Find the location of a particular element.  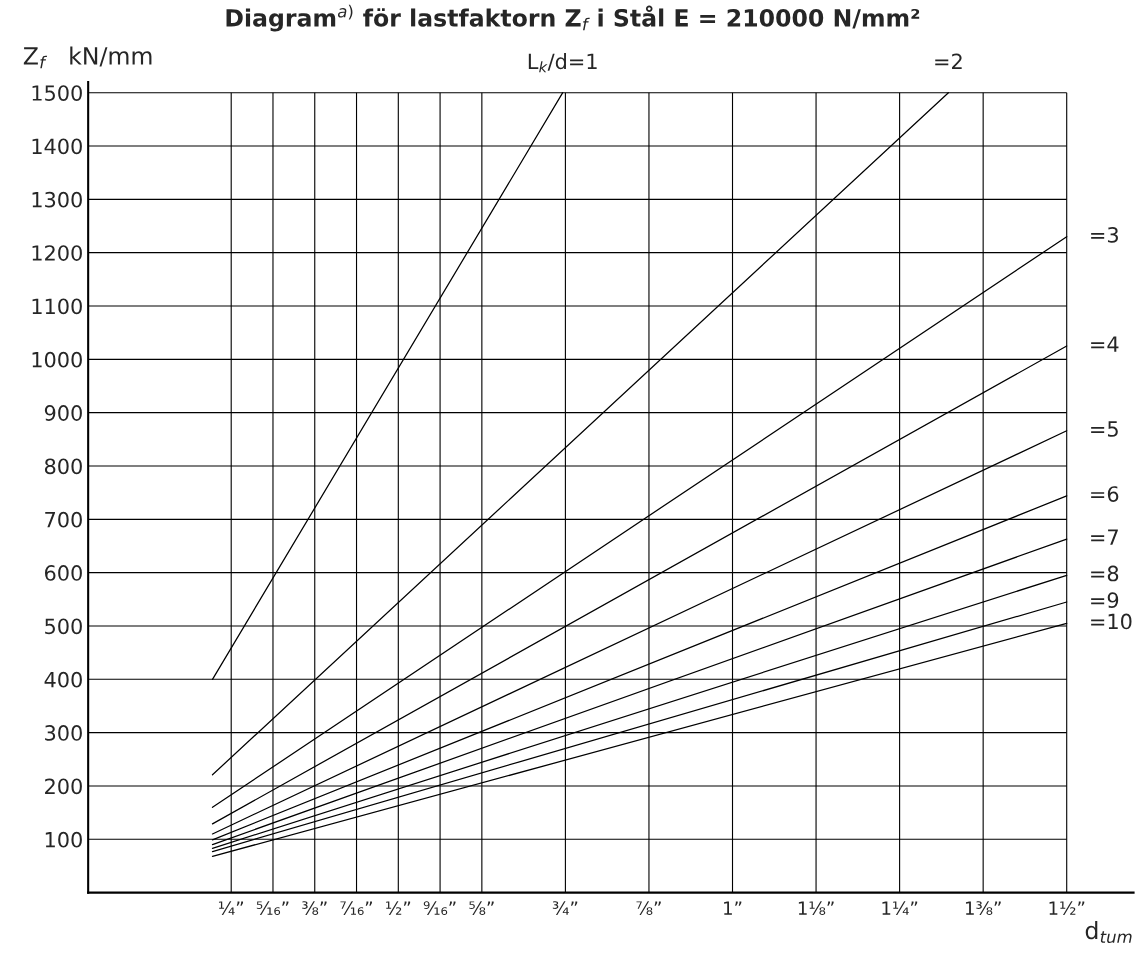

y-tick-label: 1400 is located at coordinates (57, 146).